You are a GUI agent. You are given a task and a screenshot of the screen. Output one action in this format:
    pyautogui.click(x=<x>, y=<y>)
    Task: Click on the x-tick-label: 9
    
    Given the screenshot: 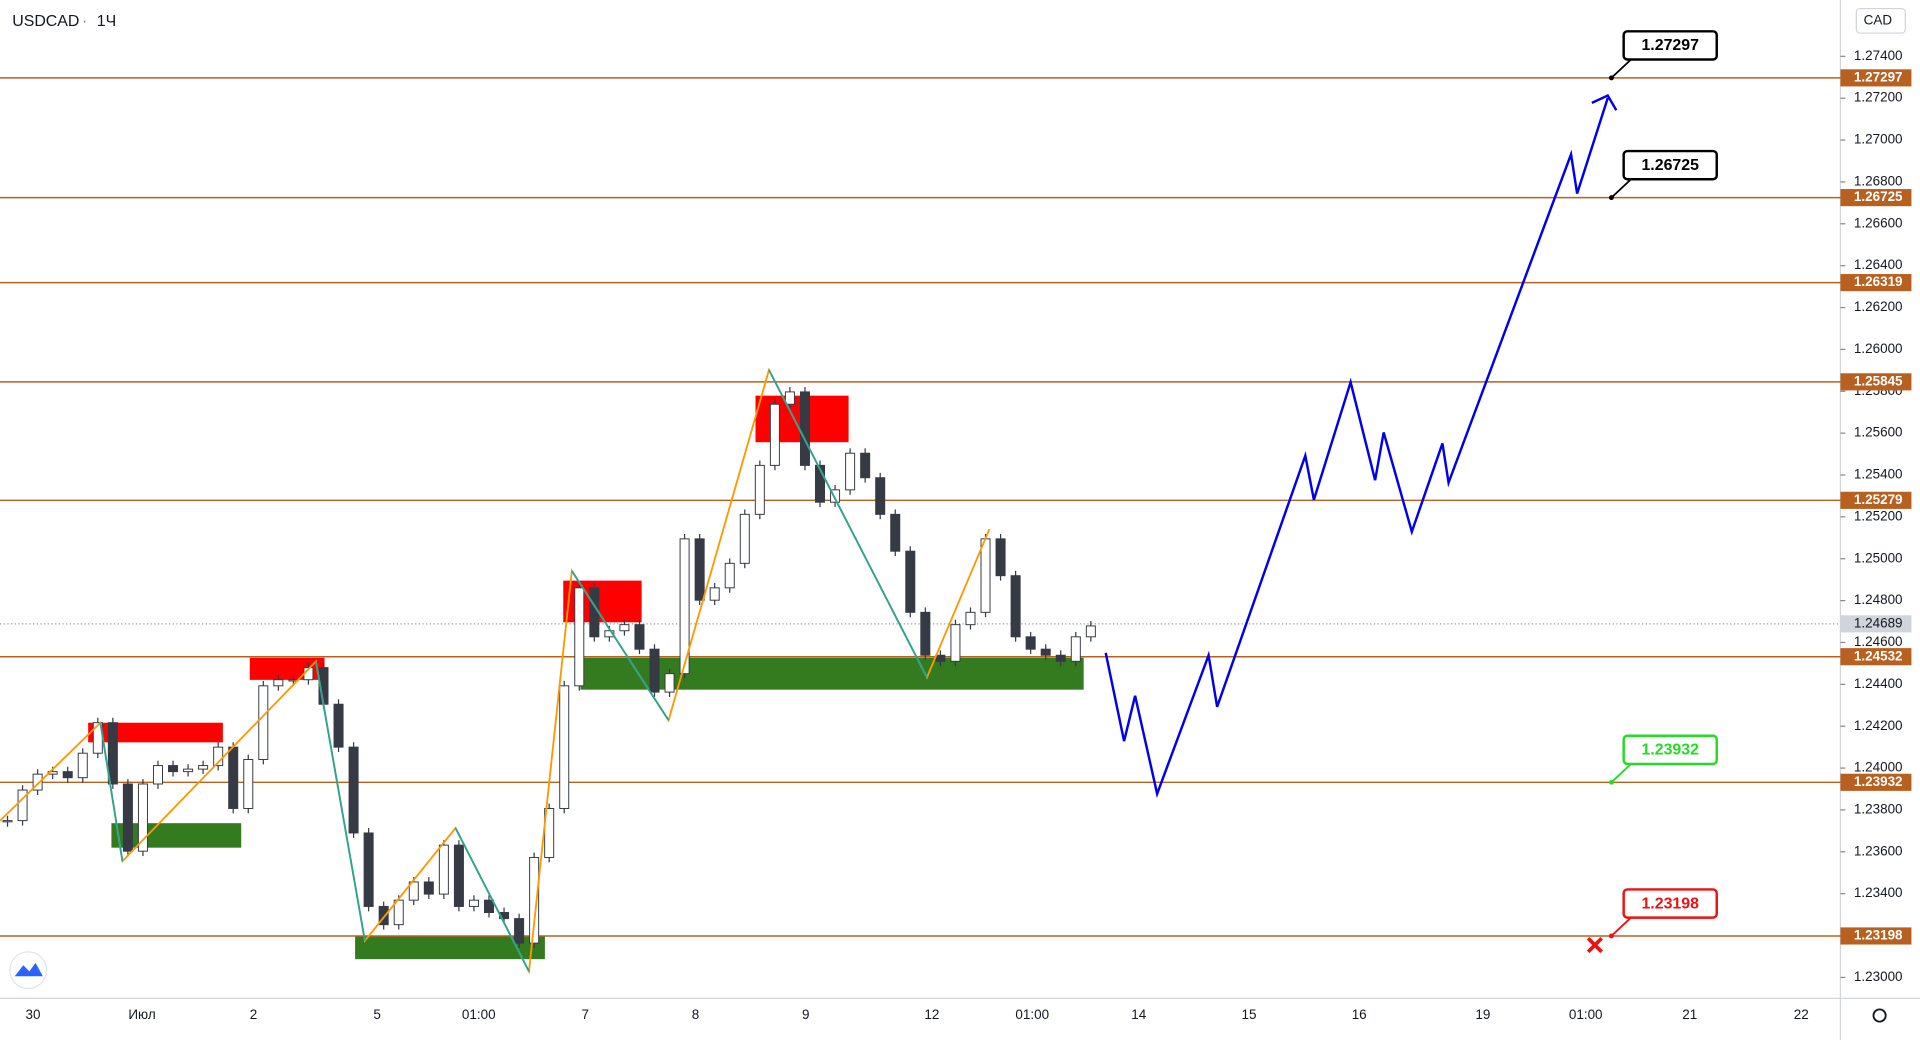 What is the action you would take?
    pyautogui.click(x=805, y=1014)
    